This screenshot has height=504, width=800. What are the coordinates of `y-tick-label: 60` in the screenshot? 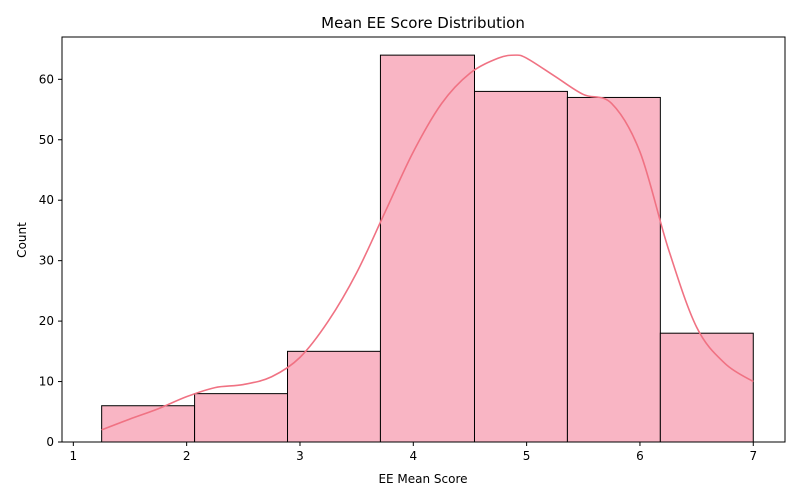 It's located at (46, 79).